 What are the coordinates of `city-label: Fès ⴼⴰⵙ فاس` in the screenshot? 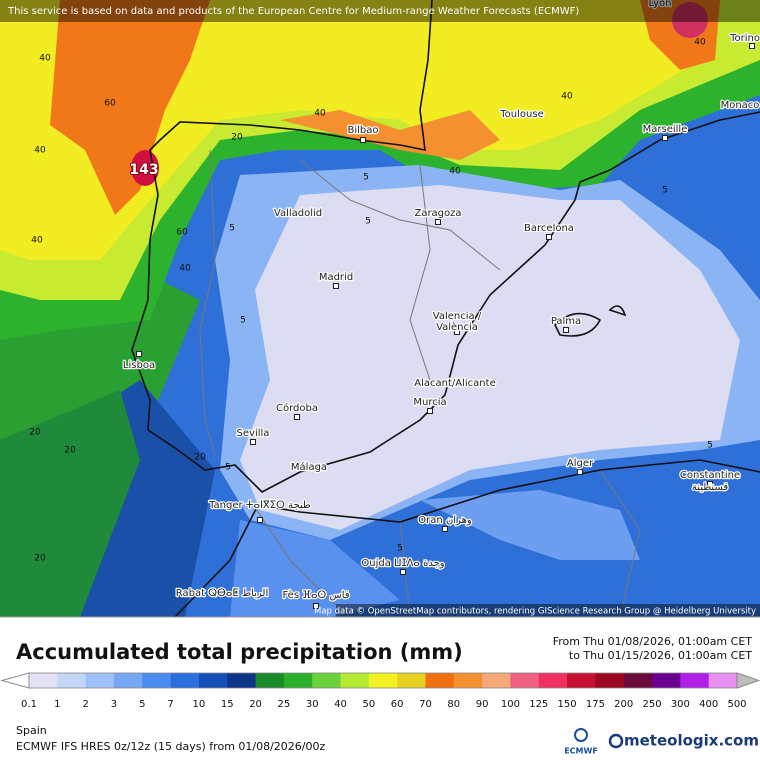 It's located at (315, 595).